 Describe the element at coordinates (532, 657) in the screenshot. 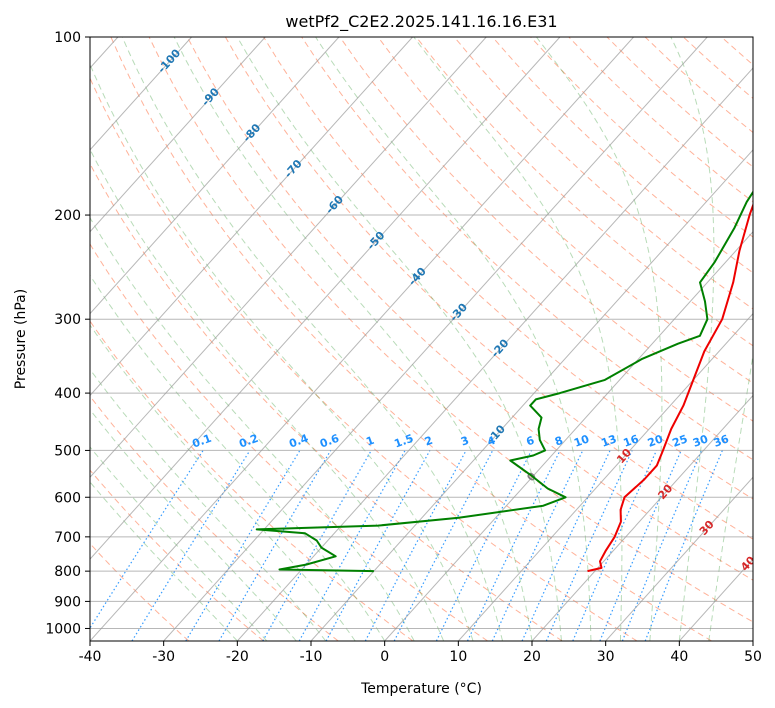

I see `x-tick-label: 20` at that location.